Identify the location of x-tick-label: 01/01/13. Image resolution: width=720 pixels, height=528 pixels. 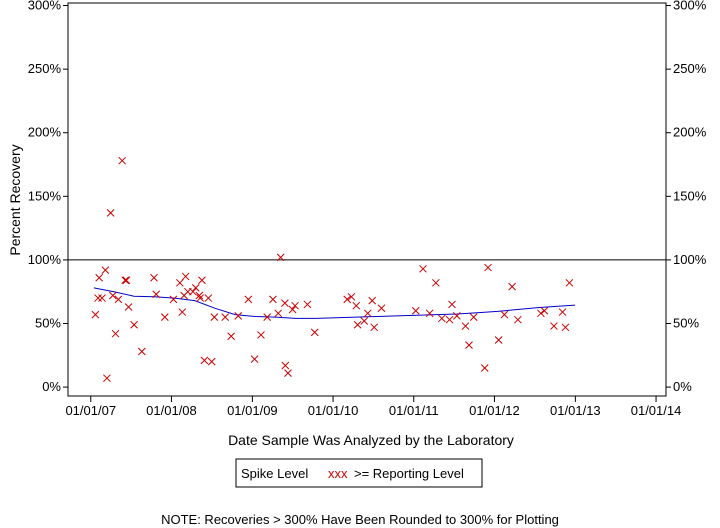
(575, 410).